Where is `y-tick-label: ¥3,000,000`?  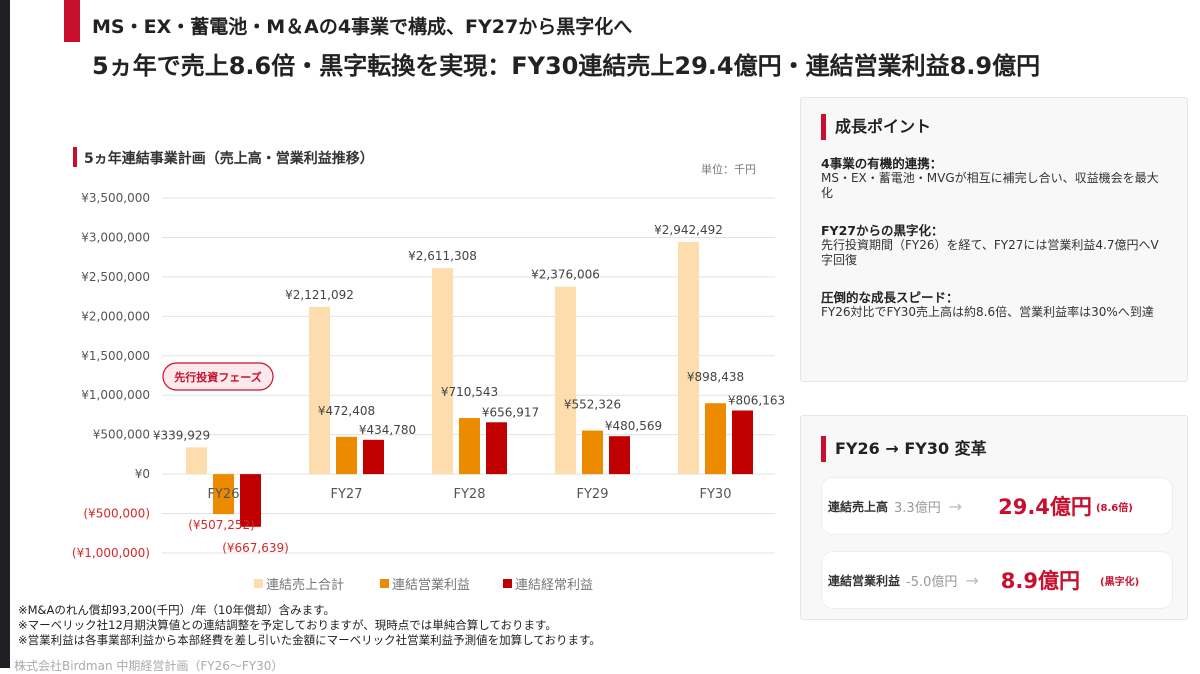 y-tick-label: ¥3,000,000 is located at coordinates (115, 237).